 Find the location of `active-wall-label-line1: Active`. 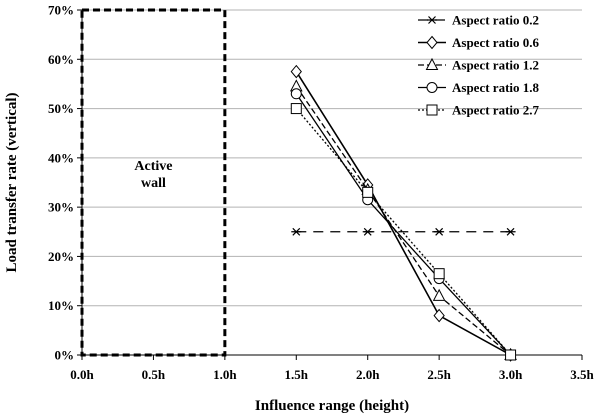

active-wall-label-line1: Active is located at coordinates (153, 166).